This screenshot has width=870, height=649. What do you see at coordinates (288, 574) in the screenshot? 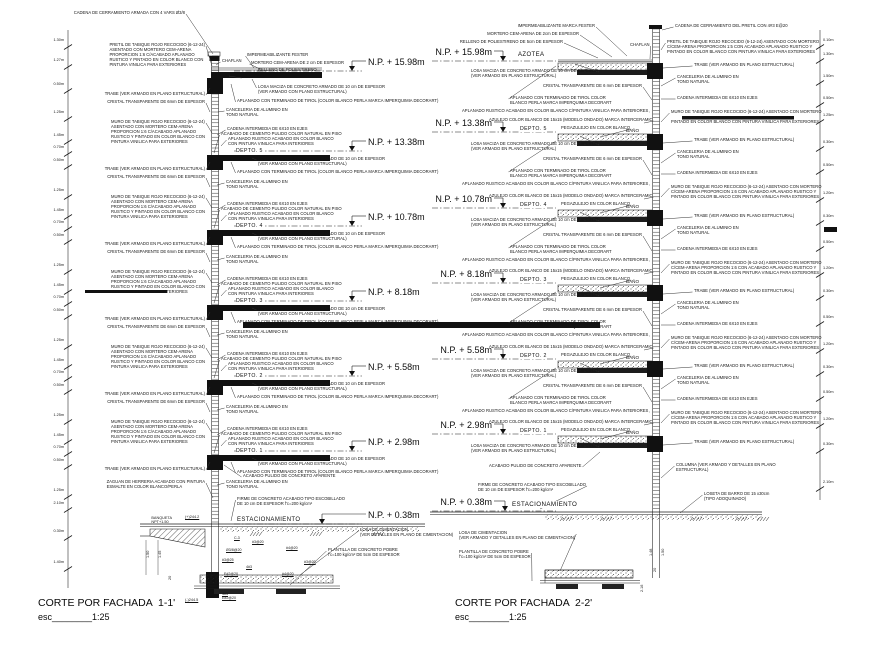
I see `rebar-tag: #4@20` at bounding box center [288, 574].